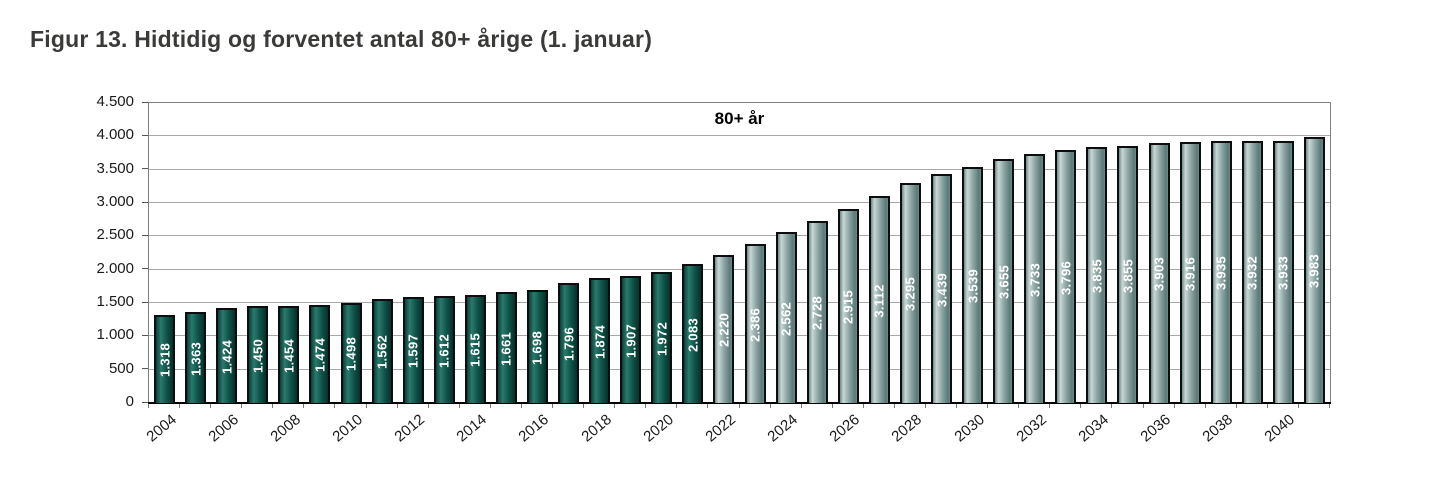  I want to click on bar-2038: 3.935, so click(1221, 272).